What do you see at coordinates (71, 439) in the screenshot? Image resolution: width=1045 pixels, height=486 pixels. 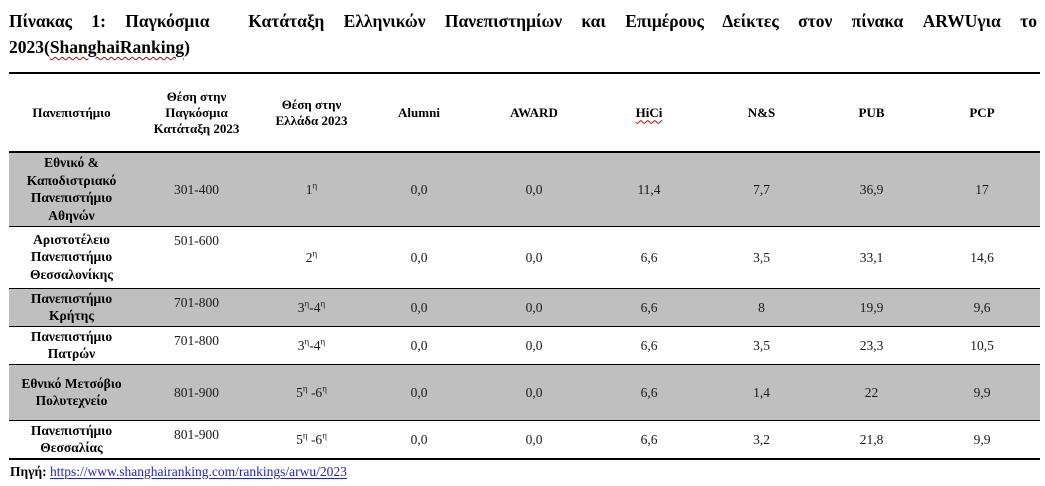 I see `cell-university: Πανεπιστήμιο Θεσσαλίας` at bounding box center [71, 439].